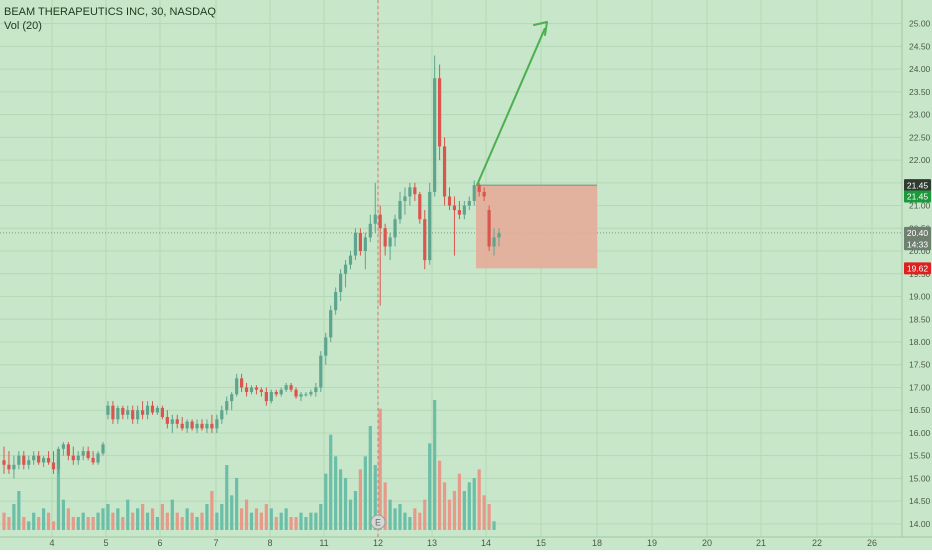  What do you see at coordinates (920, 524) in the screenshot?
I see `y-tick-label: 14.00` at bounding box center [920, 524].